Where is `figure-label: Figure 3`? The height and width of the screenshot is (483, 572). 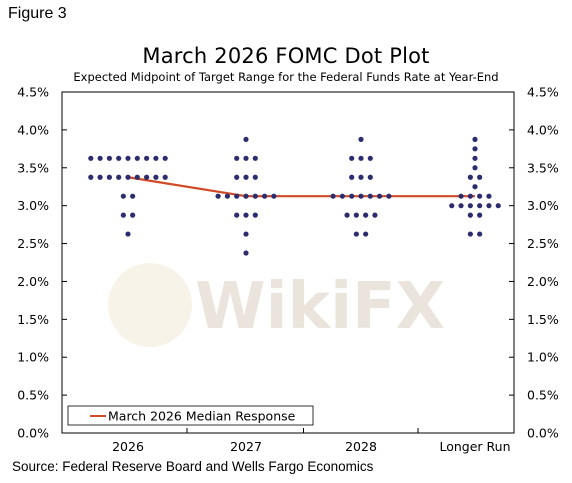 figure-label: Figure 3 is located at coordinates (37, 13).